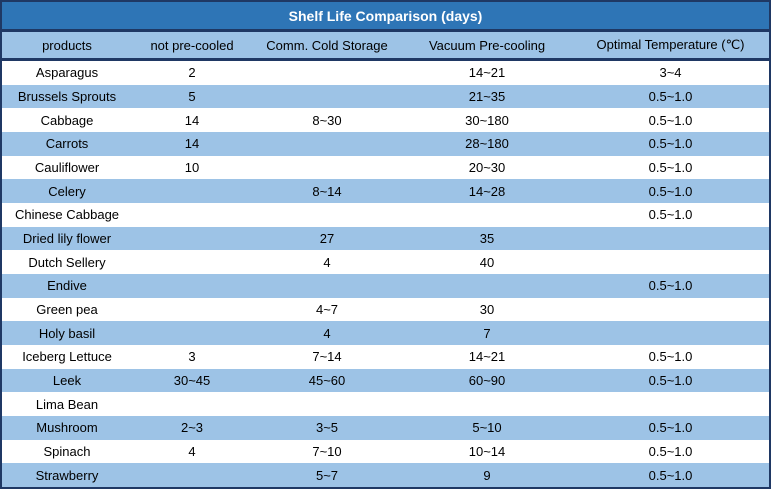 Image resolution: width=771 pixels, height=489 pixels. Describe the element at coordinates (192, 144) in the screenshot. I see `value-cell: 14` at that location.